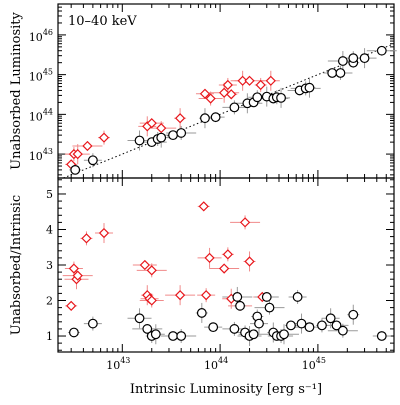  I want to click on top-y-axis-label: Unabsorbed Luminosity, so click(16, 91).